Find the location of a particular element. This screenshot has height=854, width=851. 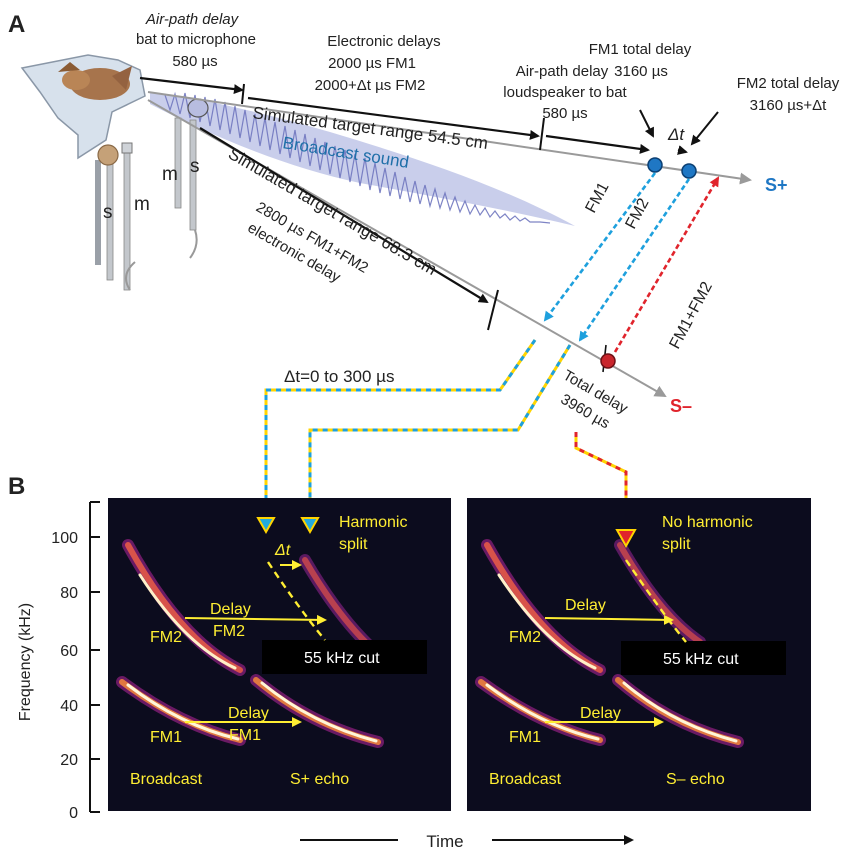

loudspeaker-icon is located at coordinates (198, 108).